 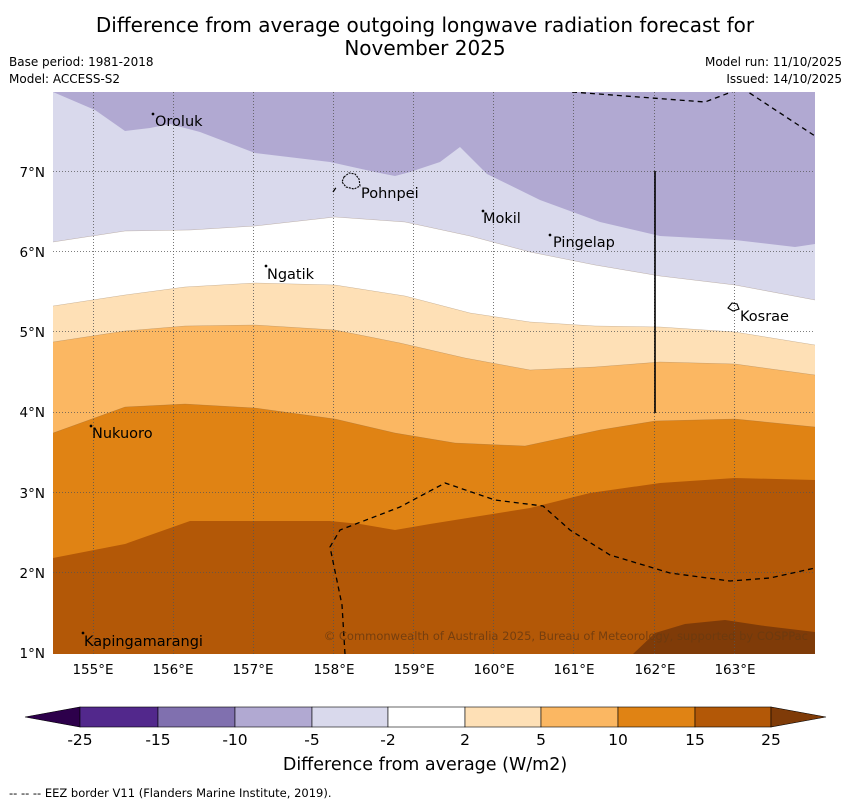 I want to click on colorbar-tick: -15, so click(x=157, y=740).